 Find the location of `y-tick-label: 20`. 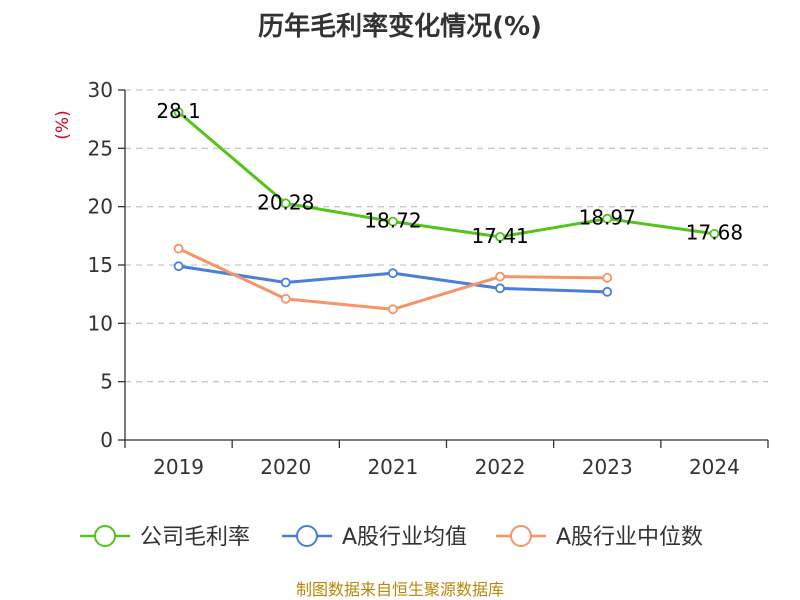

y-tick-label: 20 is located at coordinates (100, 207).